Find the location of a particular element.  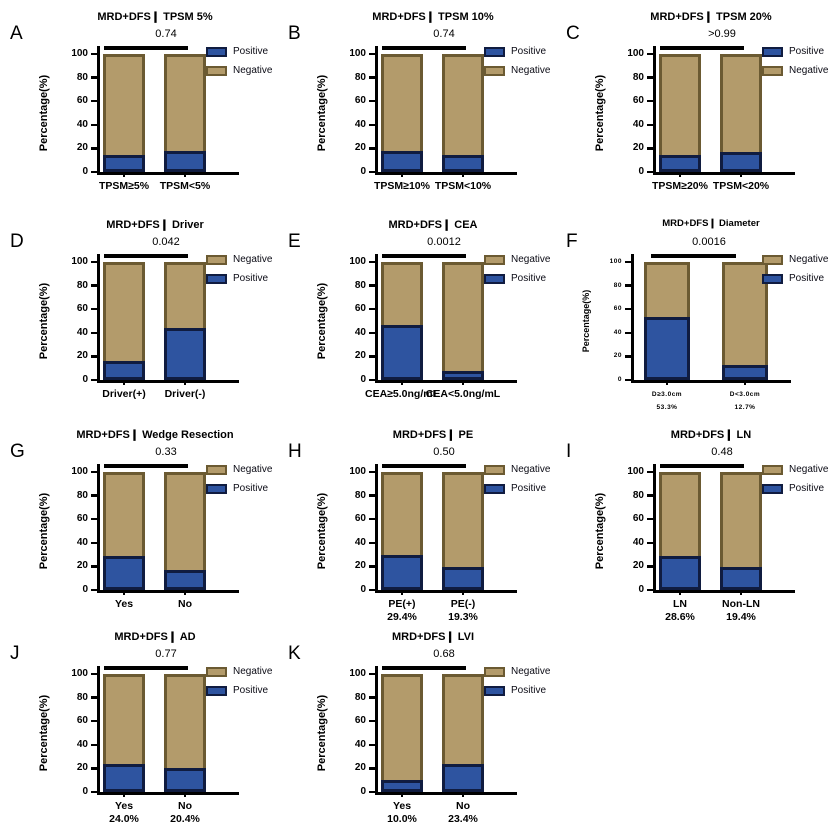

panel-title: MRD+DFS❙ CEA is located at coordinates (433, 225).